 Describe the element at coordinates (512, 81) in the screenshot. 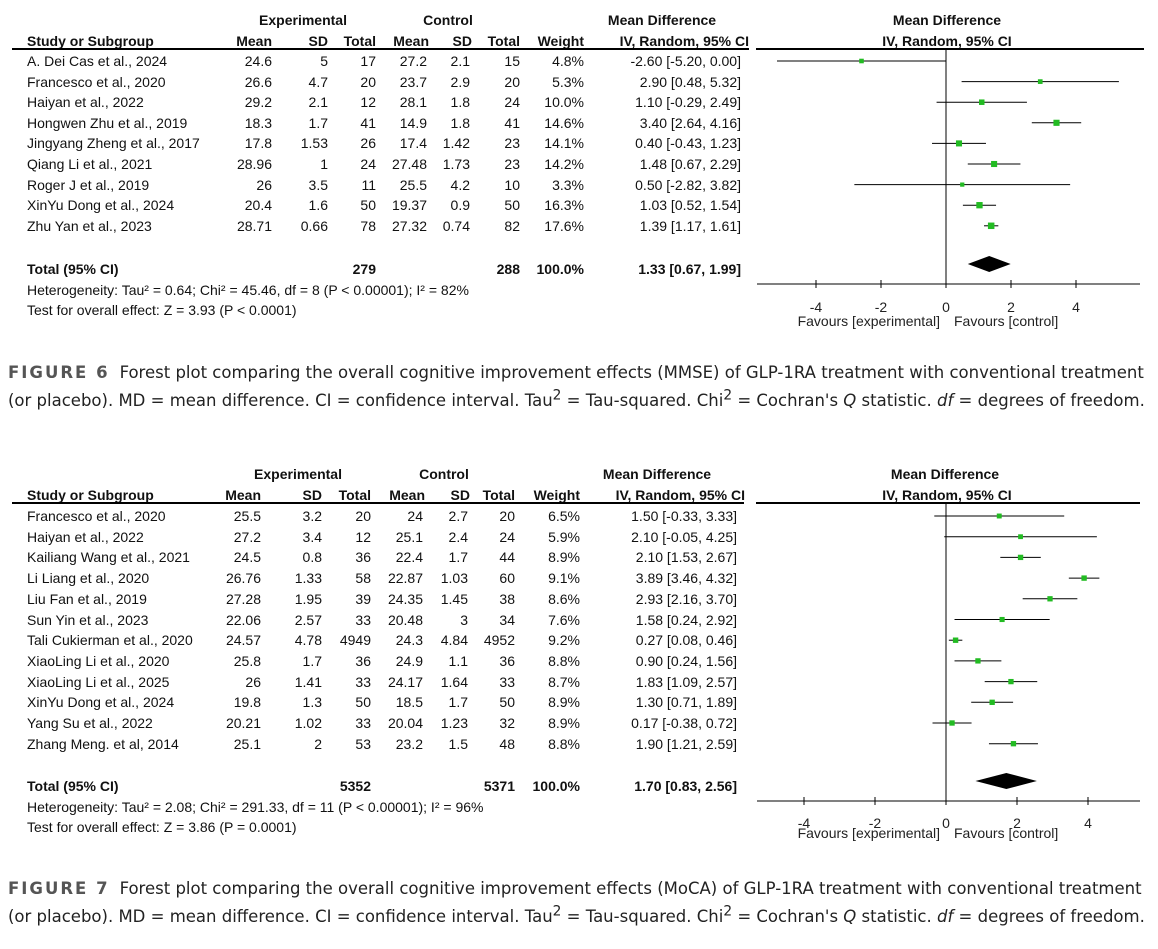

I see `fig6-row-c-total: 20` at that location.